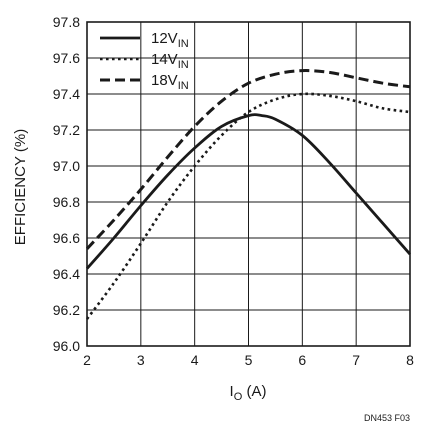  Describe the element at coordinates (20, 187) in the screenshot. I see `y-axis-title: EFFICIENCY (%)` at that location.